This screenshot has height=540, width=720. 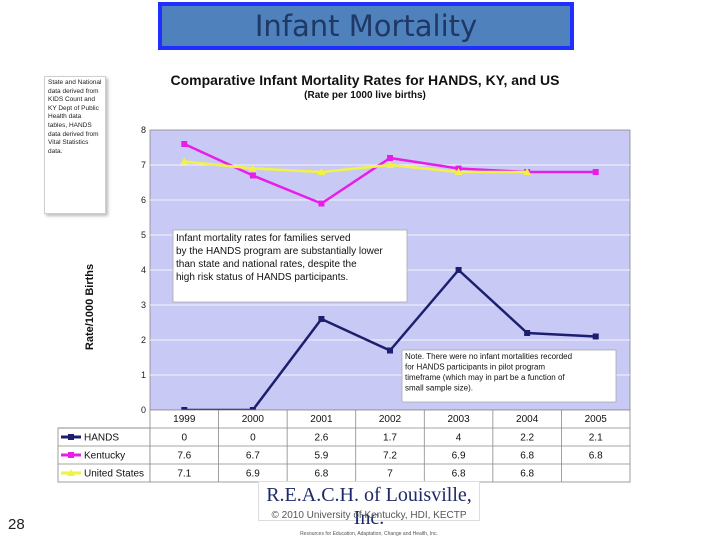 I want to click on data-label: 2.2, so click(x=527, y=438).